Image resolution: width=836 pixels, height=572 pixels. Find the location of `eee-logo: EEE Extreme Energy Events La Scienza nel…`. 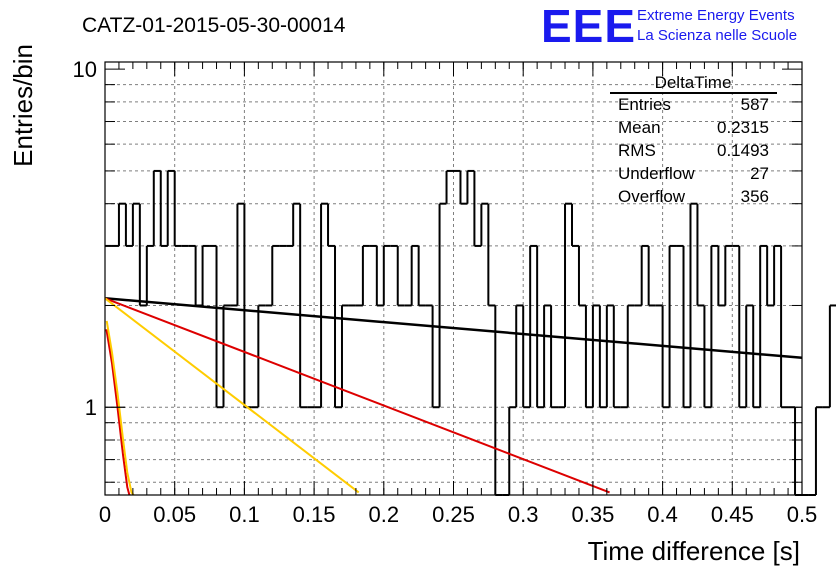

eee-logo: EEE Extreme Energy Events La Scienza nel… is located at coordinates (669, 26).